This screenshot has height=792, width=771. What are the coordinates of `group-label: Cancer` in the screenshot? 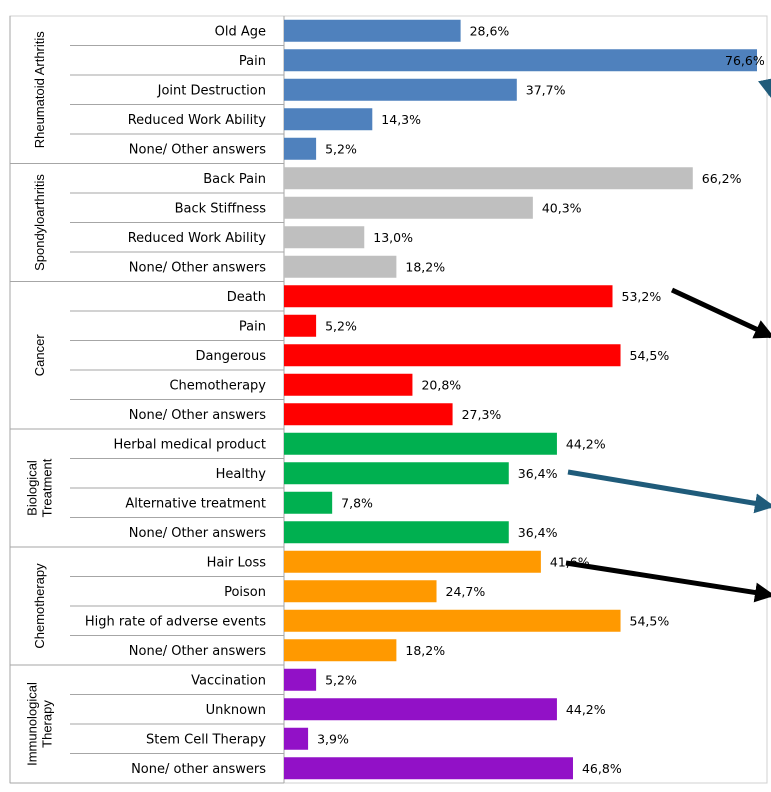 It's located at (39, 355).